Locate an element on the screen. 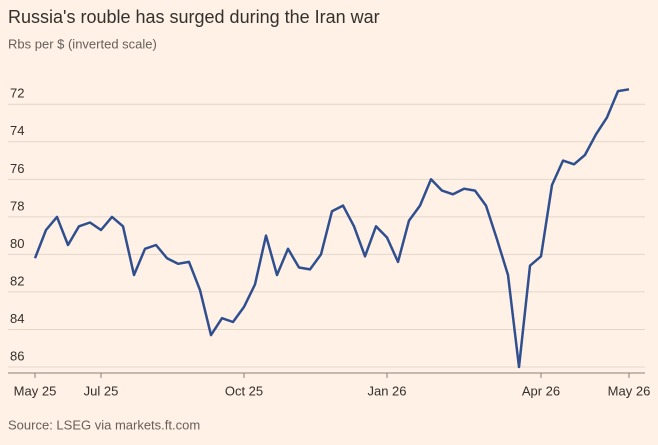 The width and height of the screenshot is (658, 445). y-tick-label: 80 is located at coordinates (17, 243).